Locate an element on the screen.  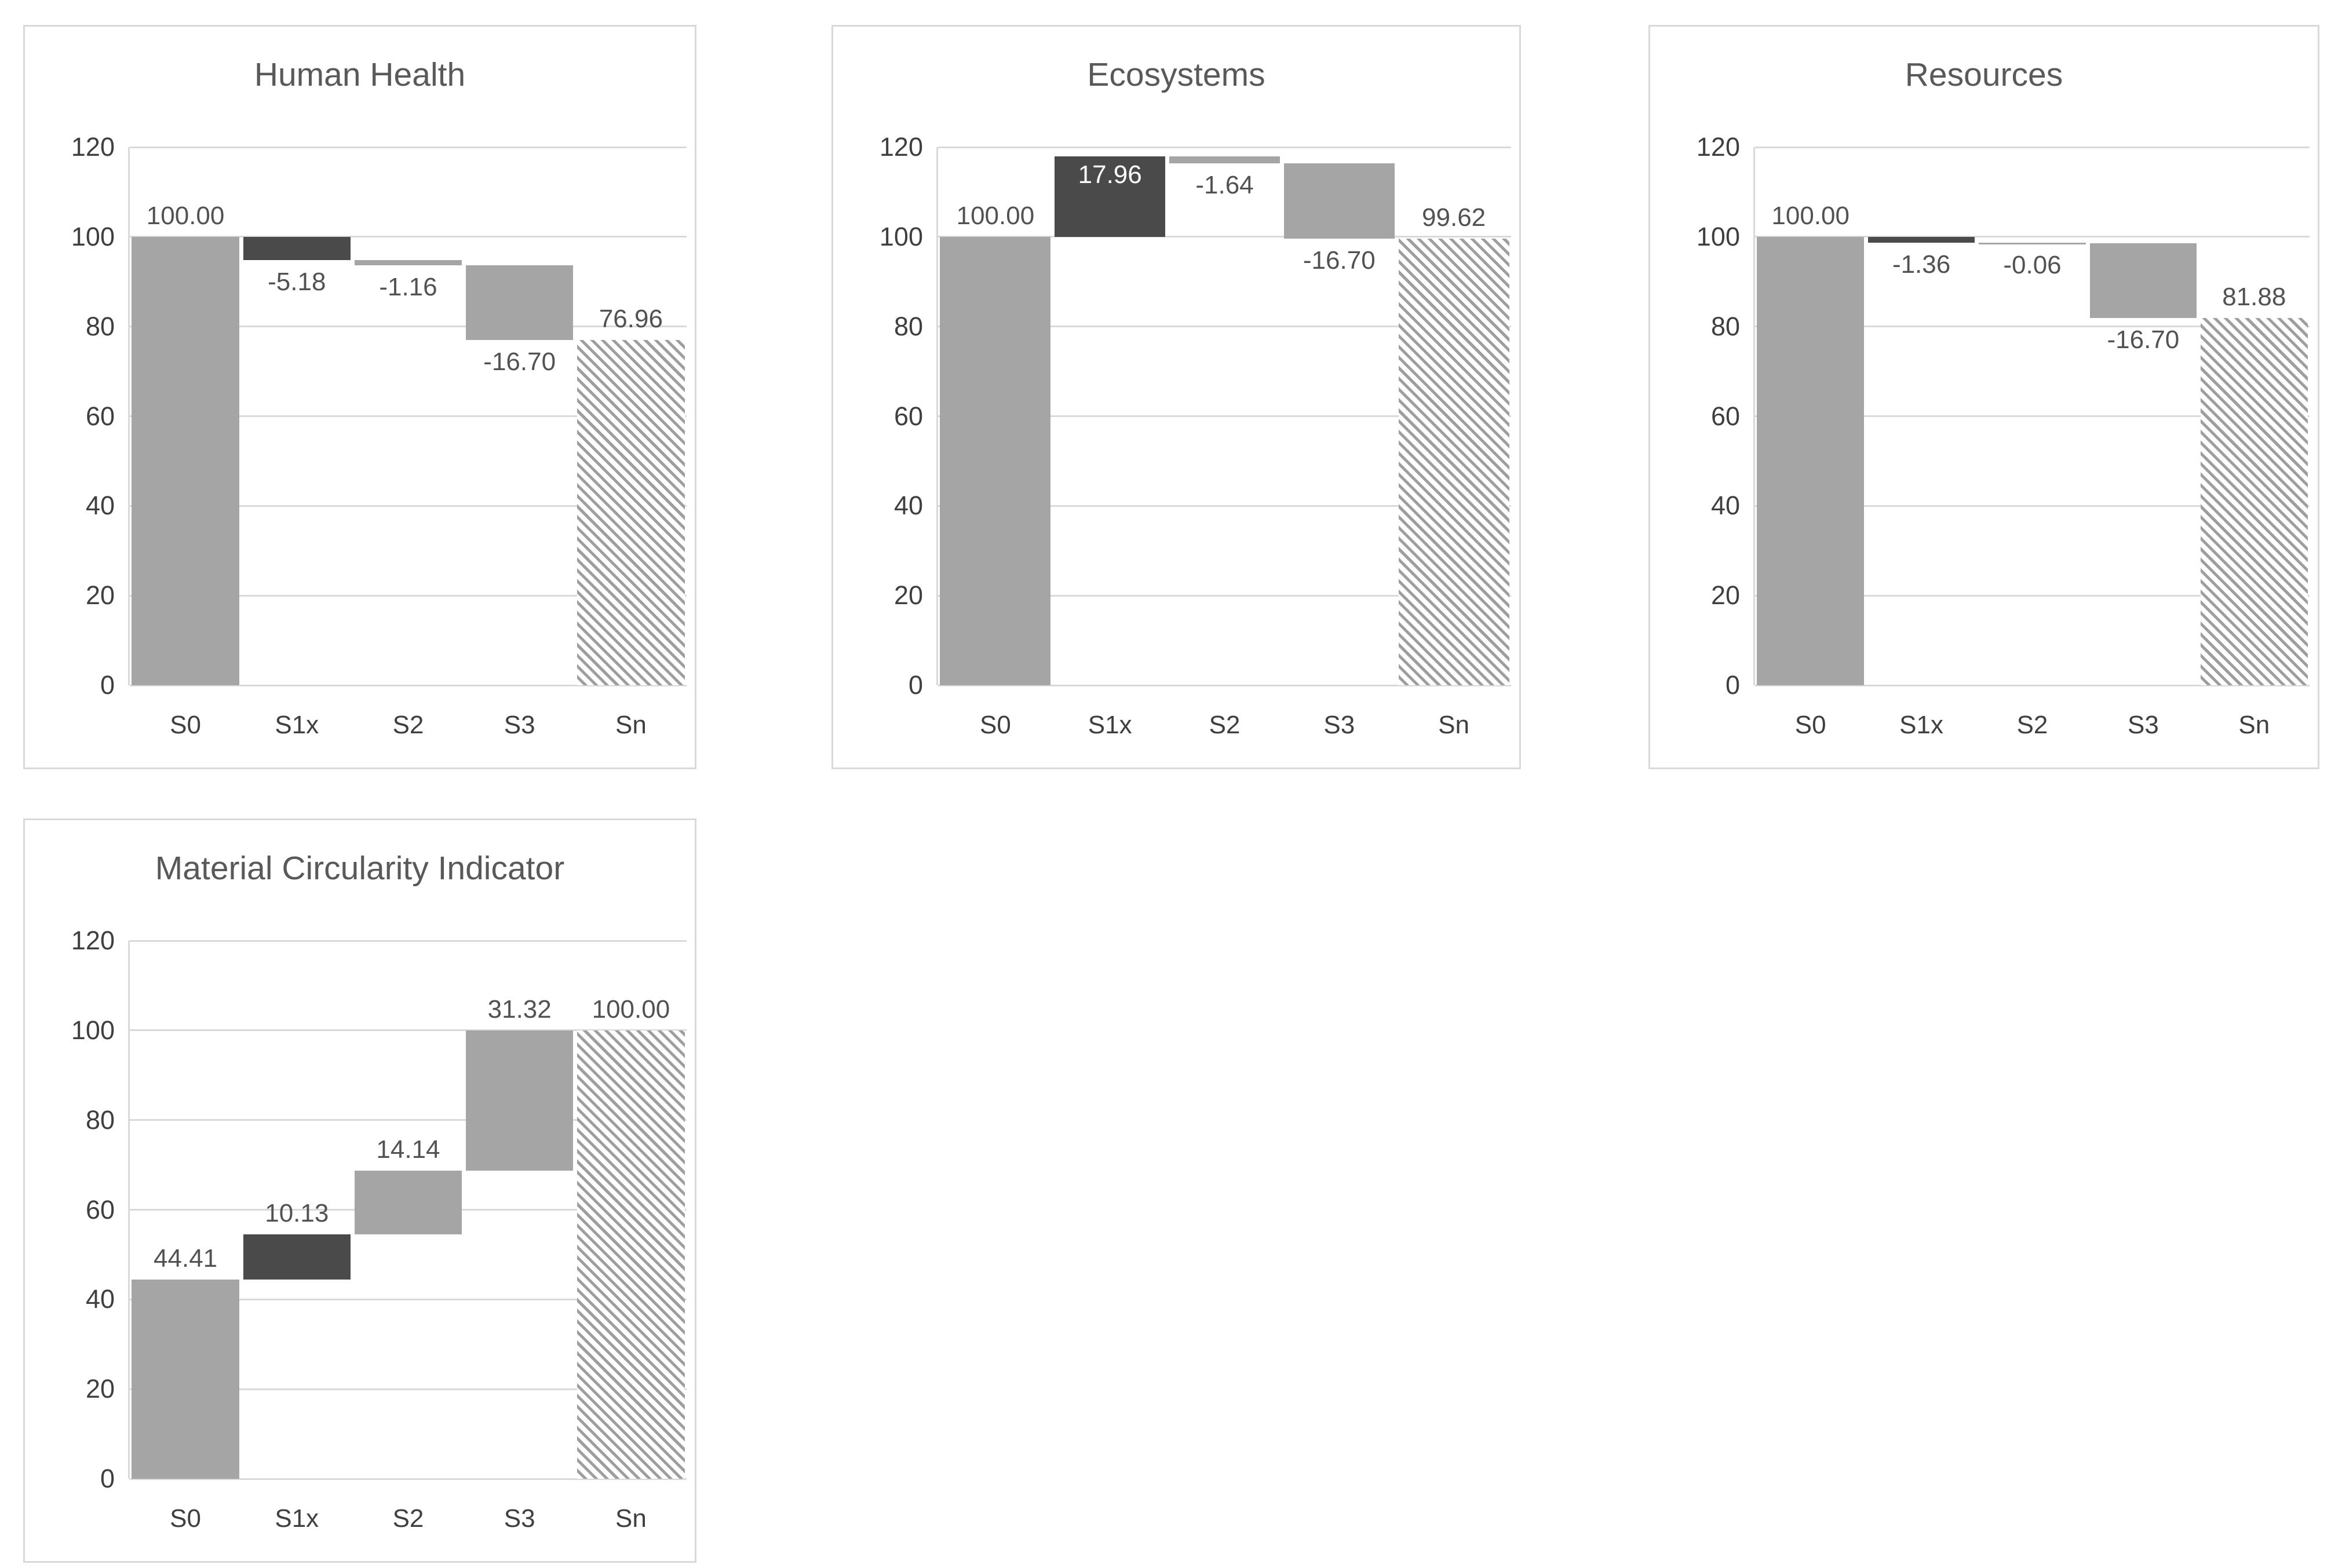
data-label: -5.18 is located at coordinates (297, 281).